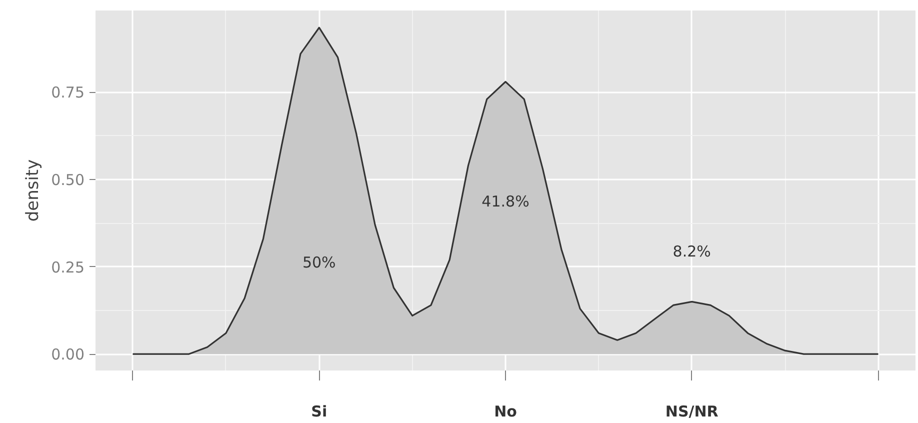 The width and height of the screenshot is (918, 423). What do you see at coordinates (68, 267) in the screenshot?
I see `y-tick-label: 0.25` at bounding box center [68, 267].